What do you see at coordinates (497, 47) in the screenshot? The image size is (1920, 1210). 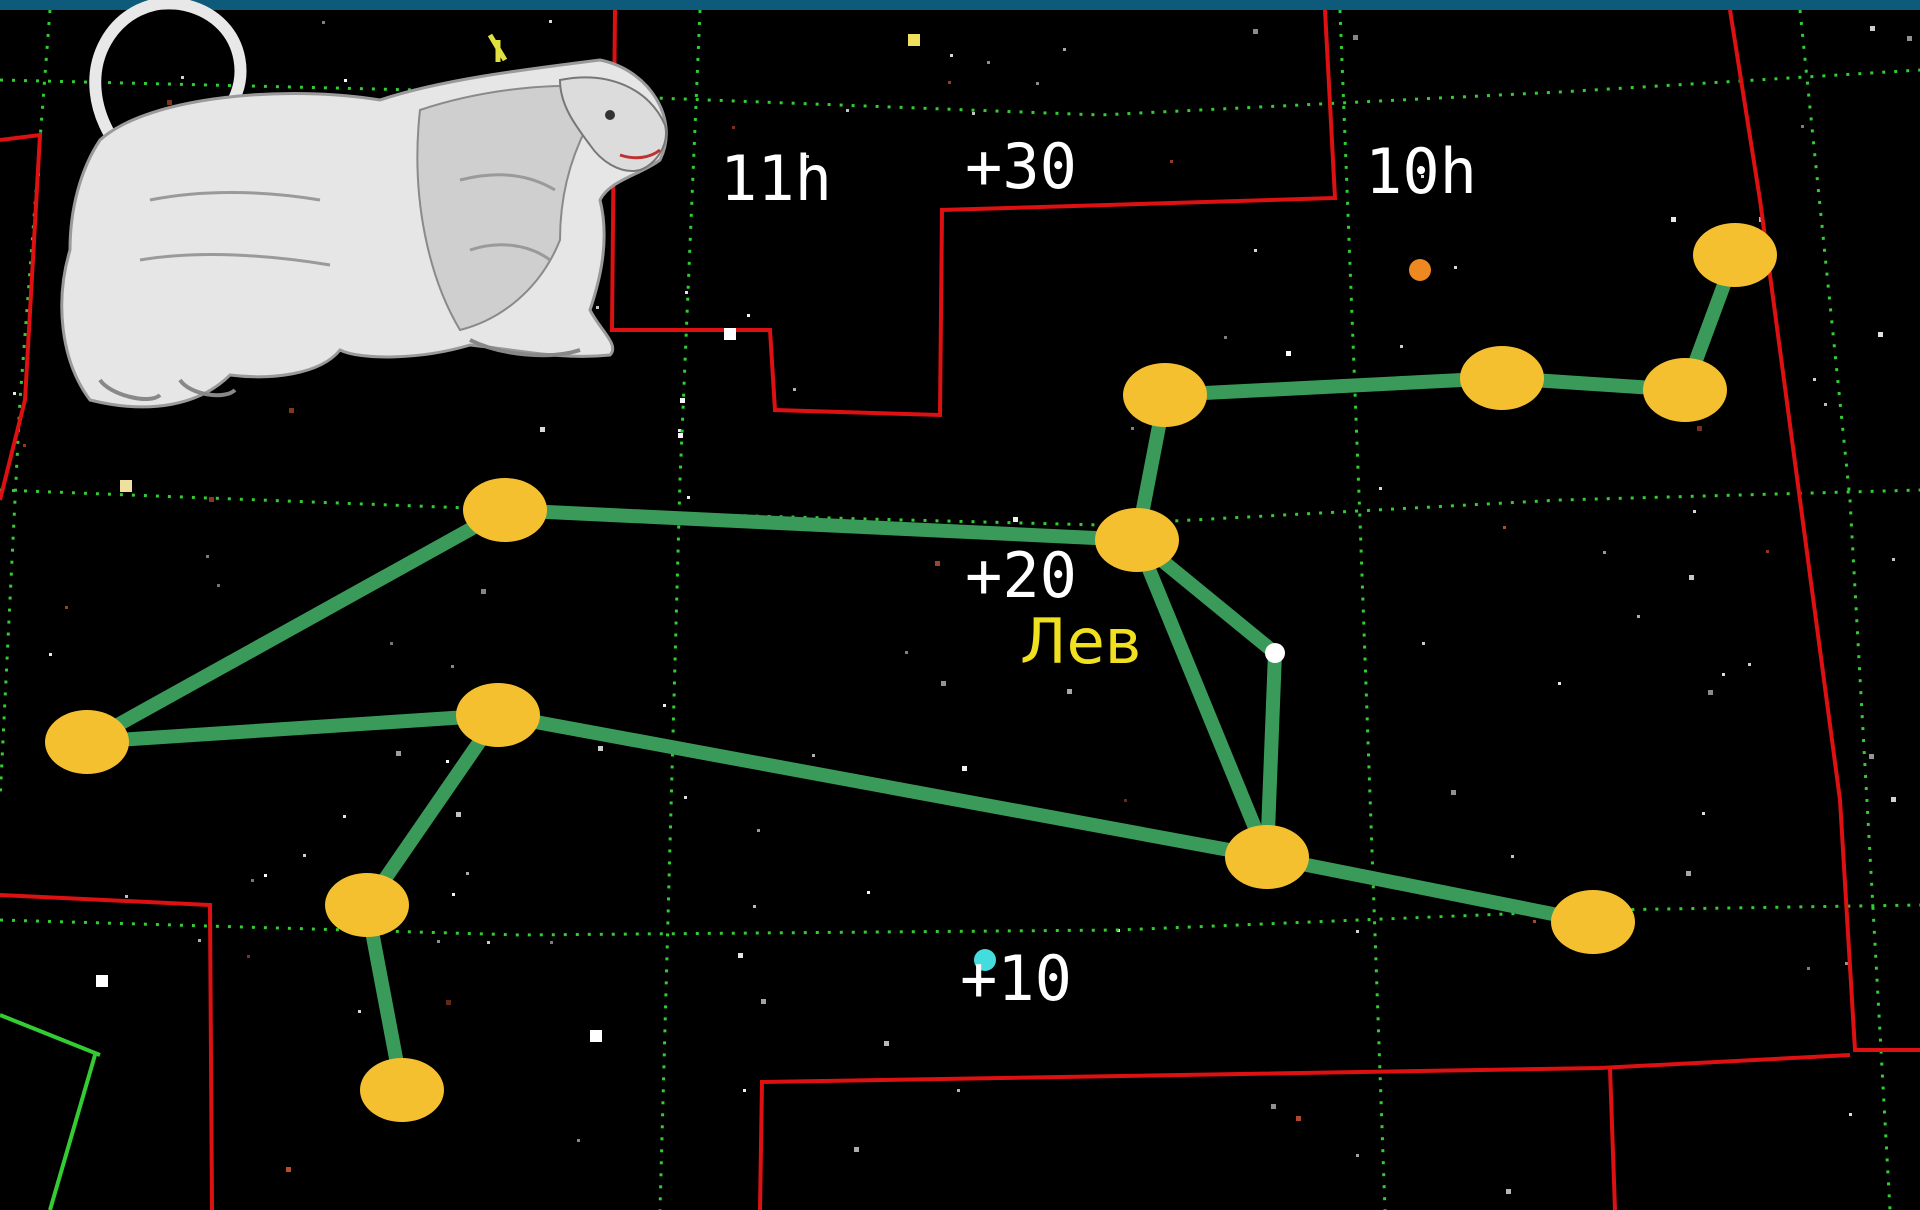 I see `star-yellow-cross` at bounding box center [497, 47].